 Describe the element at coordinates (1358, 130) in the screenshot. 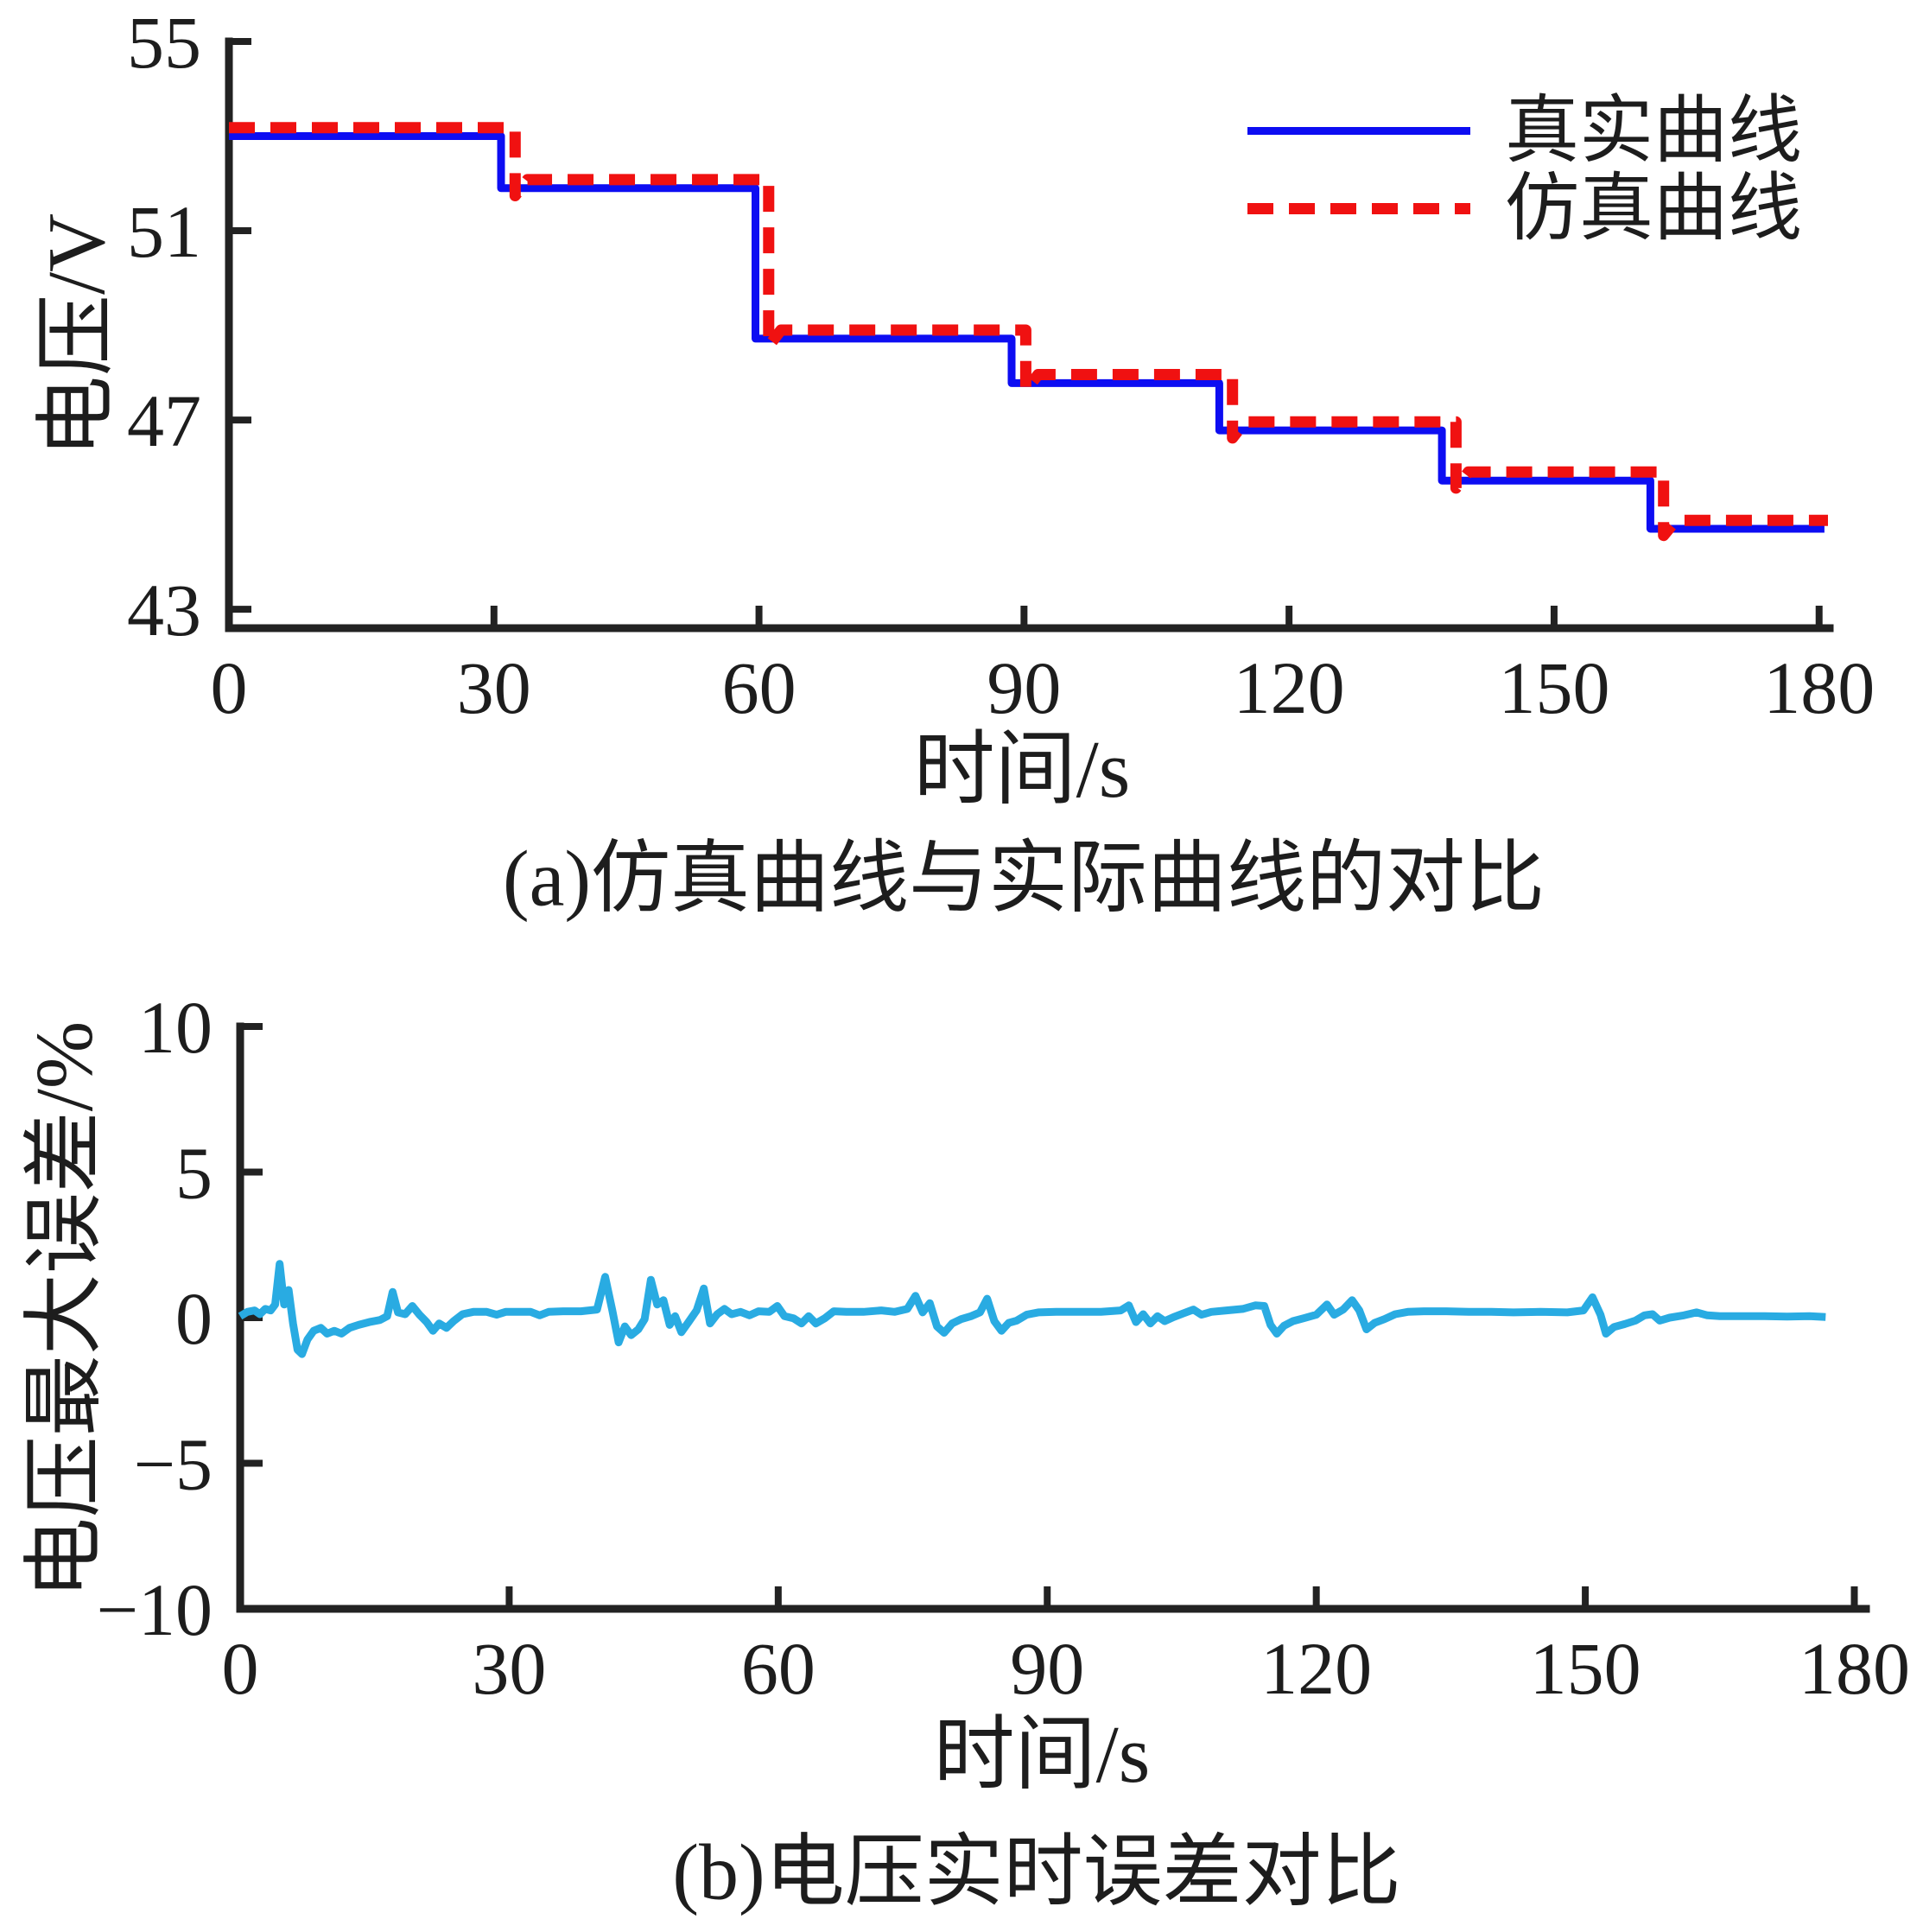

I see `legend-line-real-icon` at that location.